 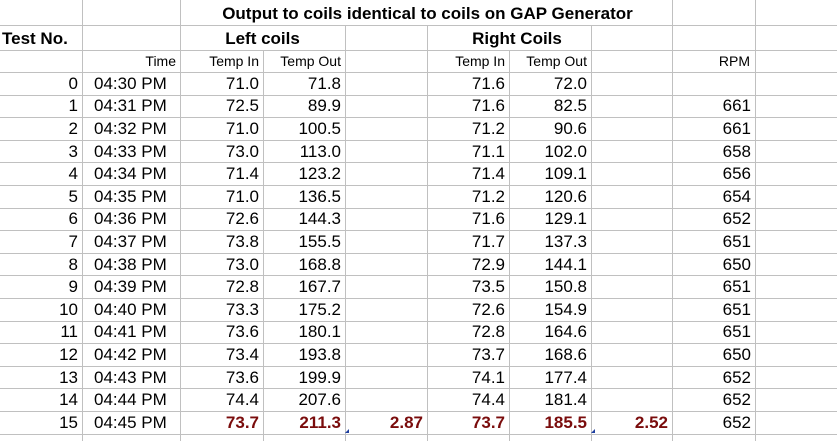 What do you see at coordinates (73, 264) in the screenshot?
I see `cell-test-no: 8` at bounding box center [73, 264].